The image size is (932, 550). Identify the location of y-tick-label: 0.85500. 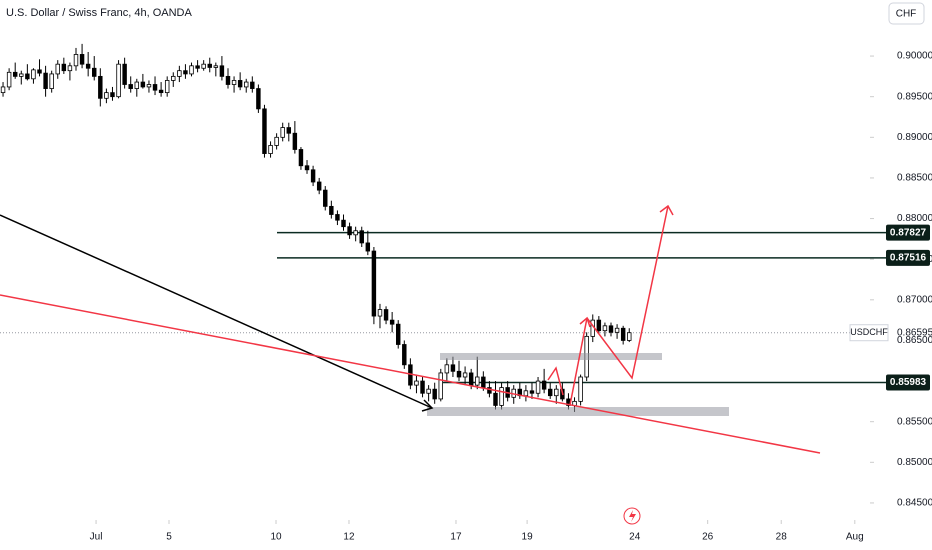
(914, 421).